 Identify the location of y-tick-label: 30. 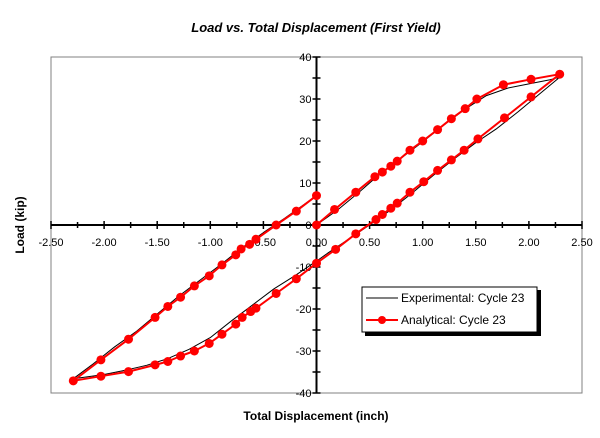
(305, 100).